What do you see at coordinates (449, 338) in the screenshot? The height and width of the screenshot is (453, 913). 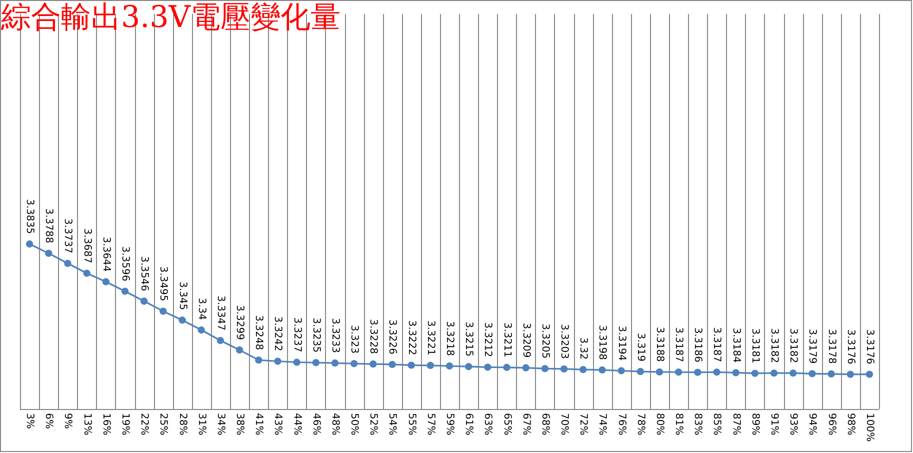 I see `data-label: 3.3218` at bounding box center [449, 338].